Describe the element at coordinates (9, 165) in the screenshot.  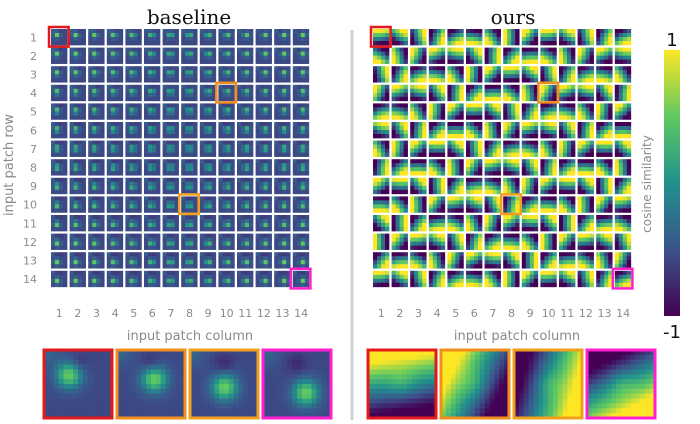
I see `row-axis-label: input patch row` at that location.